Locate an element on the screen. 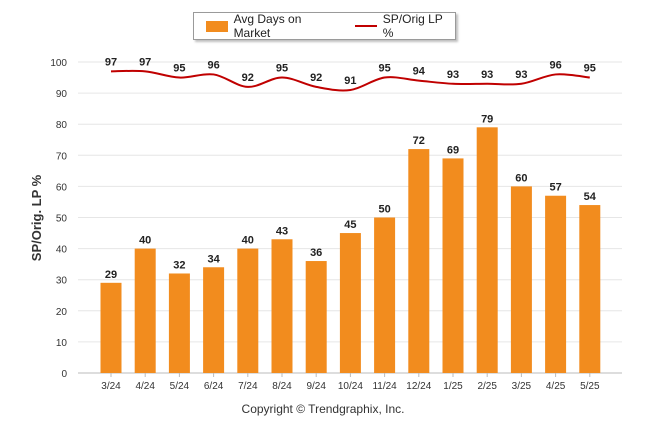 The image size is (646, 434). y-tick-label: 0 is located at coordinates (64, 374).